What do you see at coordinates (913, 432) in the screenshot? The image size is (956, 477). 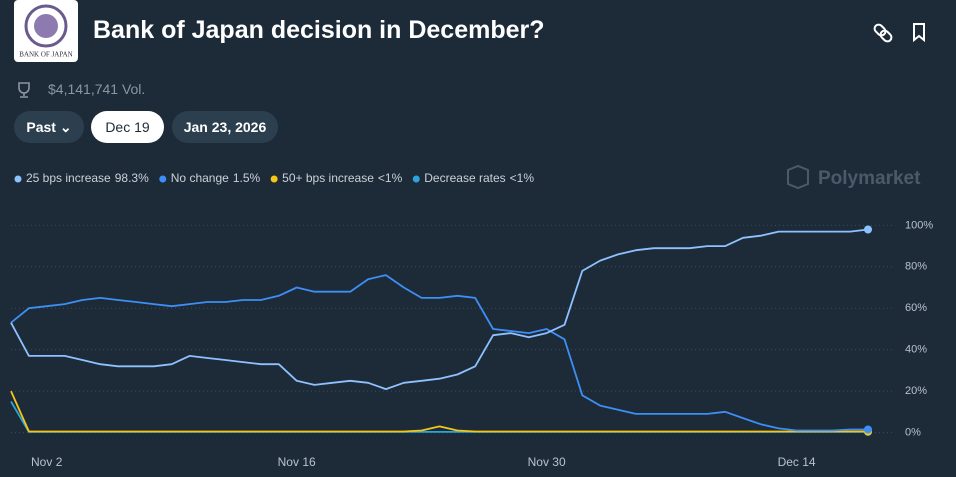 I see `y-tick-label: 0%` at bounding box center [913, 432].